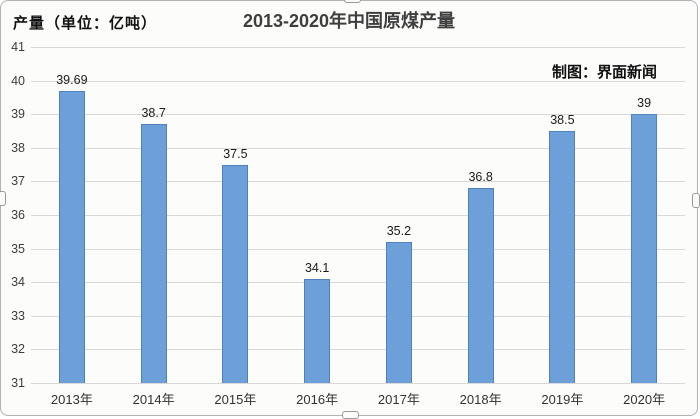 The width and height of the screenshot is (700, 419). I want to click on y-tick-label: 31, so click(18, 383).